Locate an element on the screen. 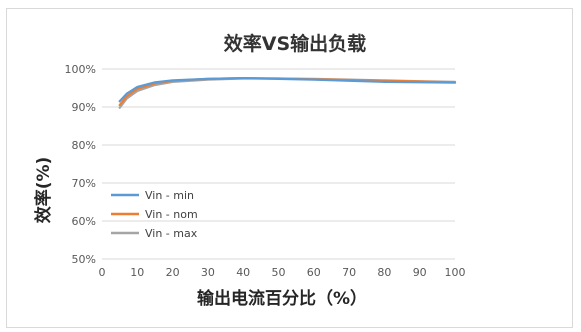 This screenshot has width=581, height=332. x-axis-label: 输出电流百分比（%） is located at coordinates (282, 298).